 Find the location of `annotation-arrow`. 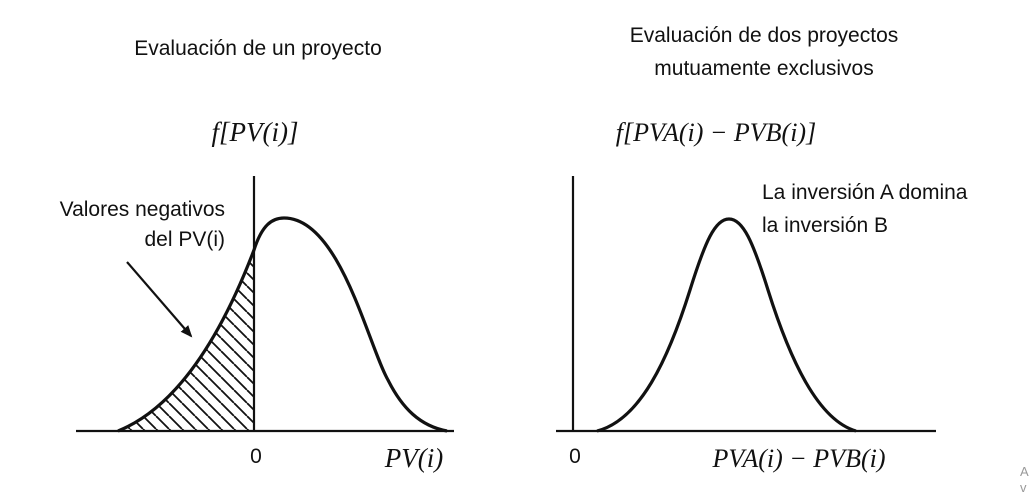

annotation-arrow is located at coordinates (159, 299).